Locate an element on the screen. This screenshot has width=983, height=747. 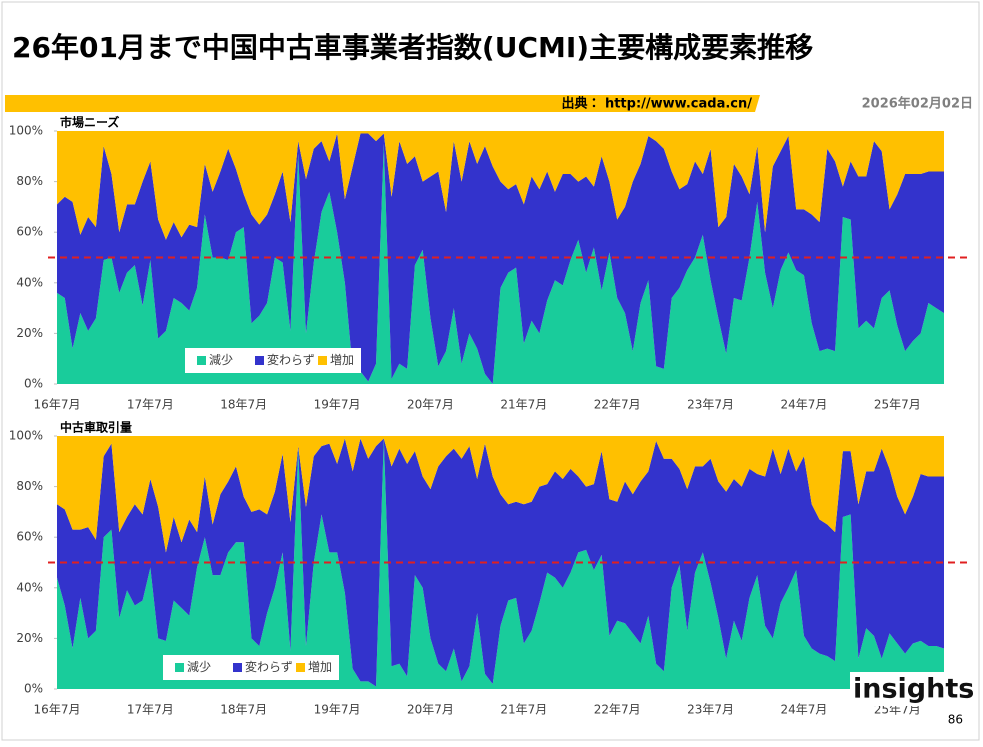
x-tick-label: 25年7月 is located at coordinates (897, 405).